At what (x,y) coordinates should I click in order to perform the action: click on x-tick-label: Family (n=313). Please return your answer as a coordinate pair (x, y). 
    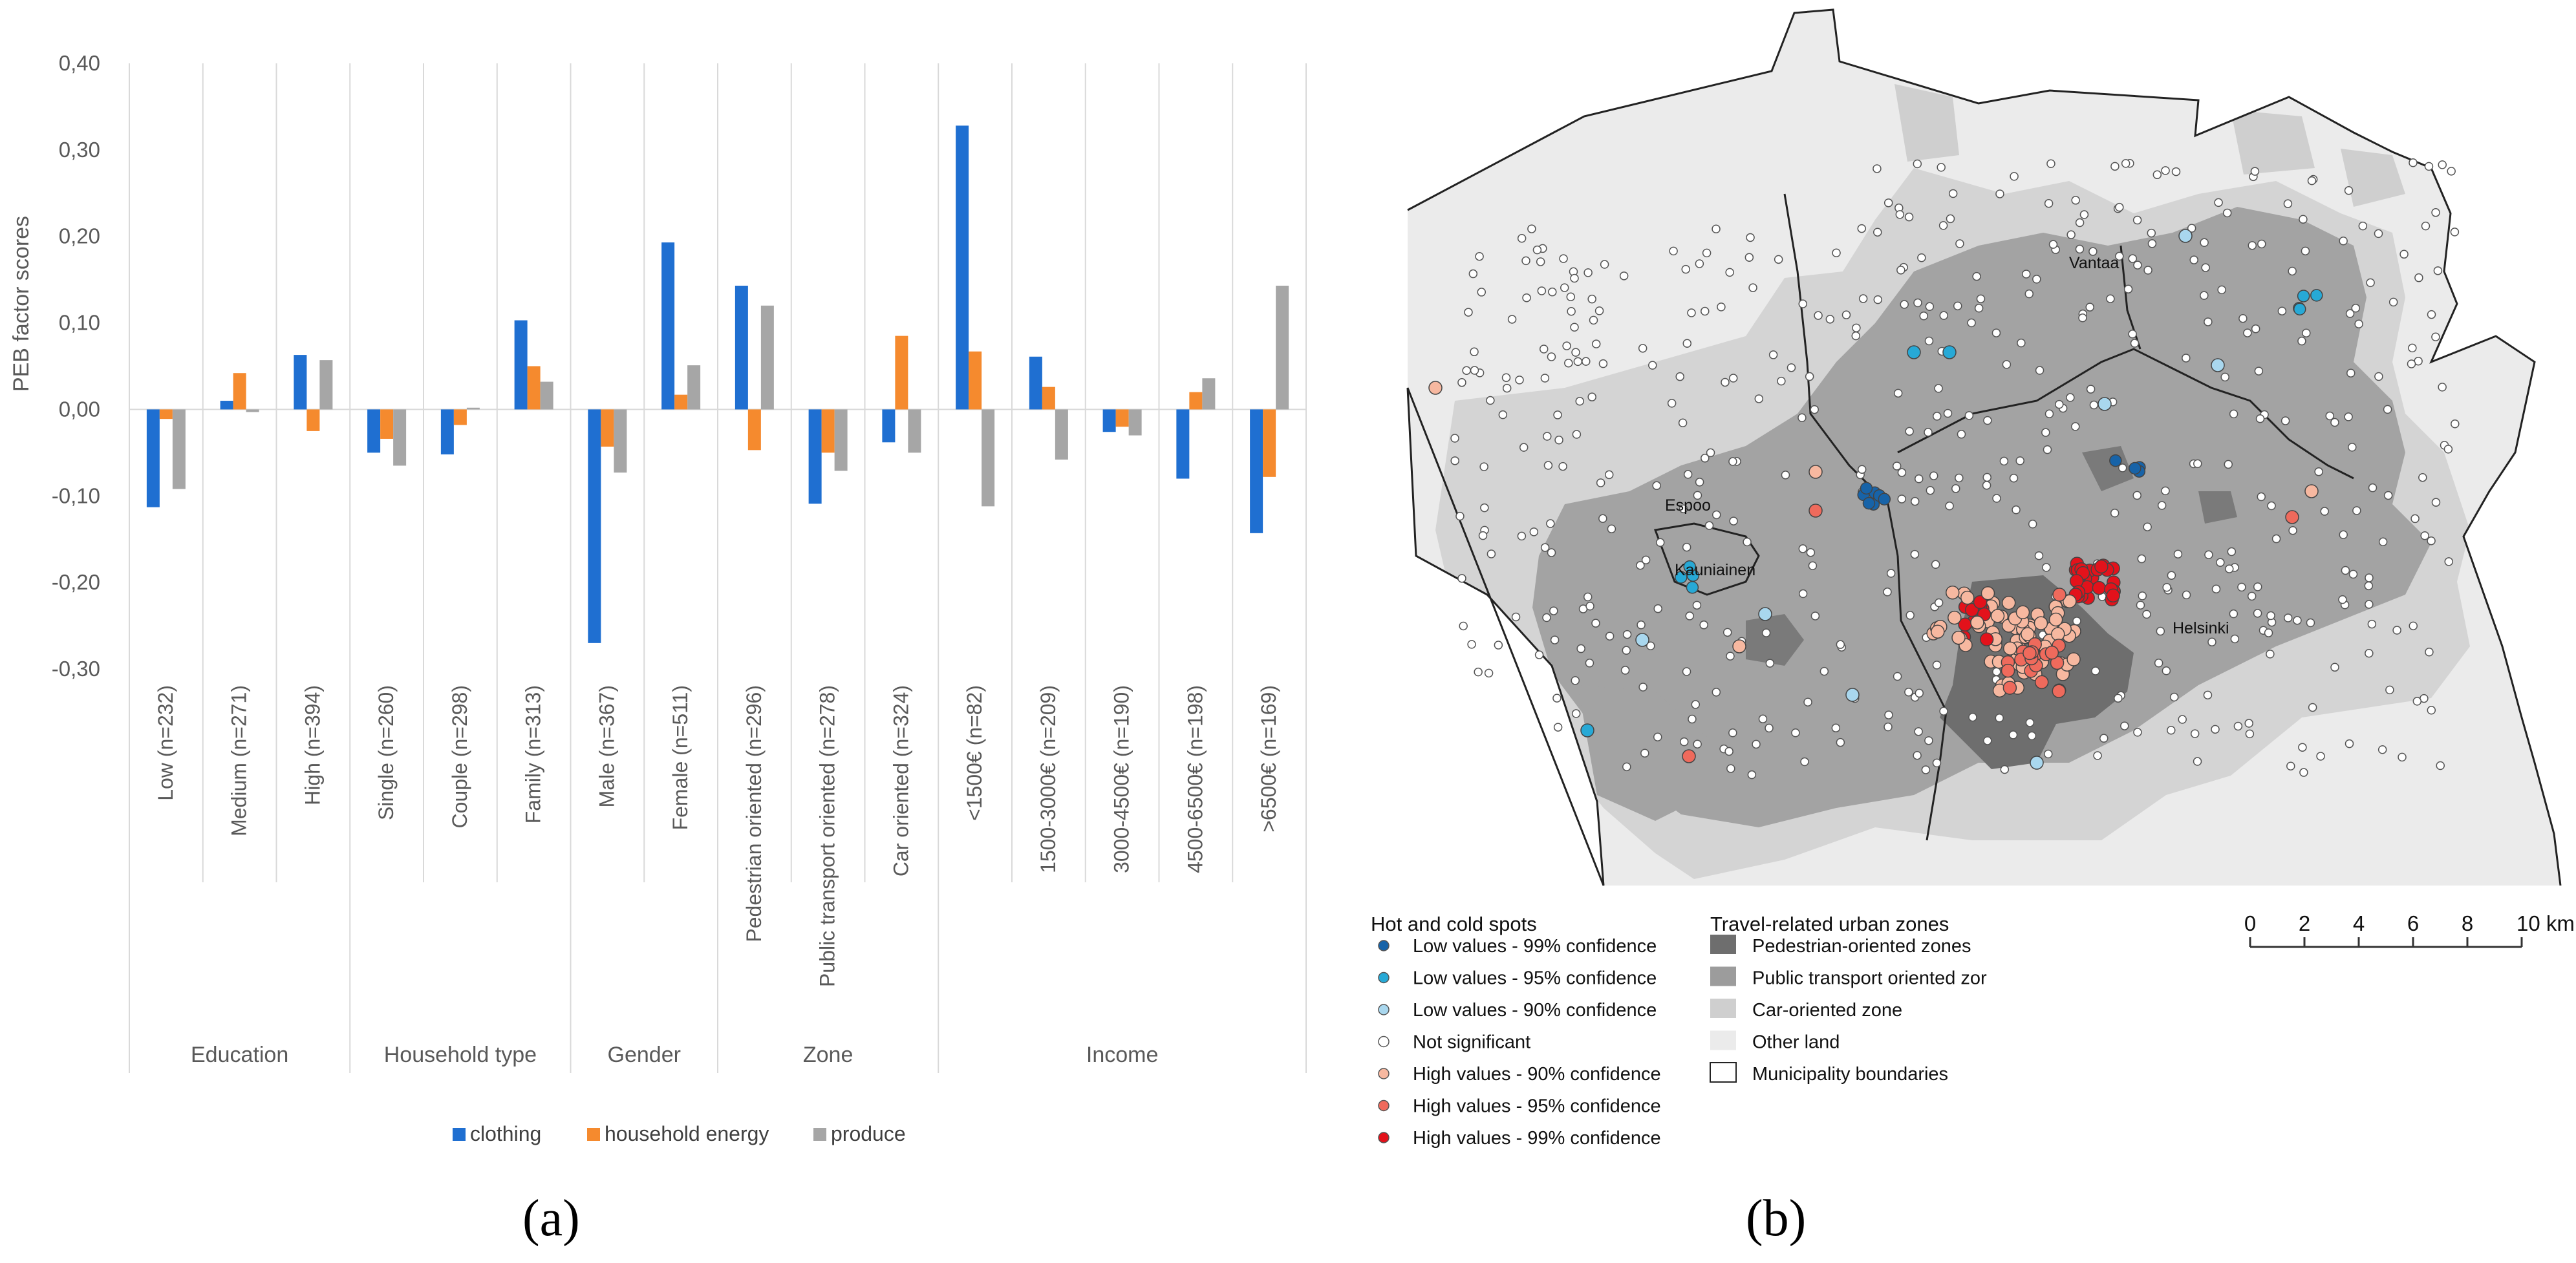
    Looking at the image, I should click on (533, 754).